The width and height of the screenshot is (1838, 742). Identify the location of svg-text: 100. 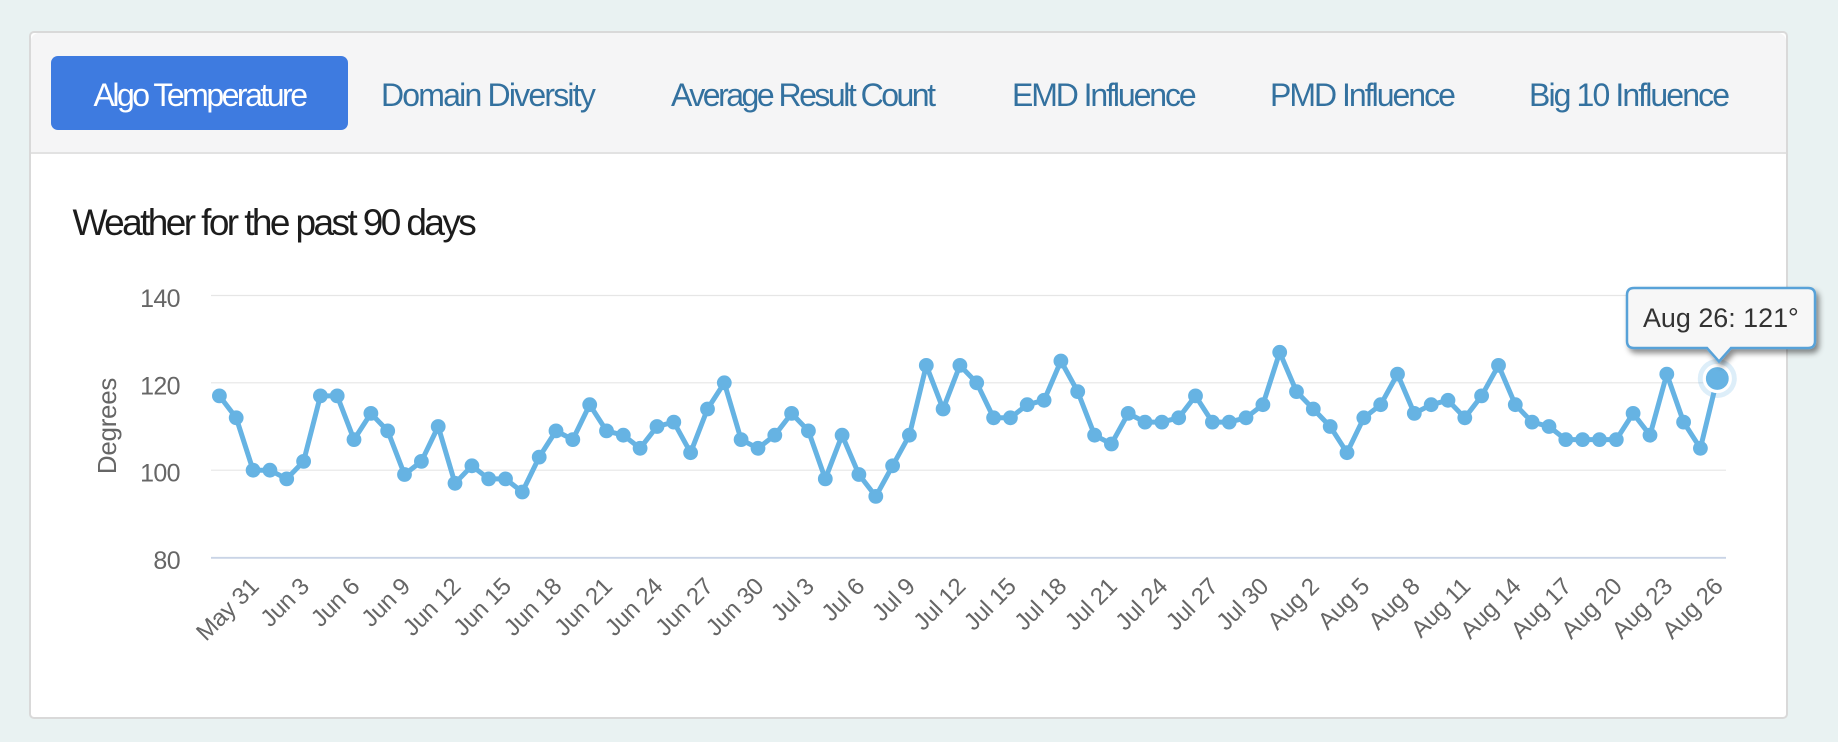
(160, 474).